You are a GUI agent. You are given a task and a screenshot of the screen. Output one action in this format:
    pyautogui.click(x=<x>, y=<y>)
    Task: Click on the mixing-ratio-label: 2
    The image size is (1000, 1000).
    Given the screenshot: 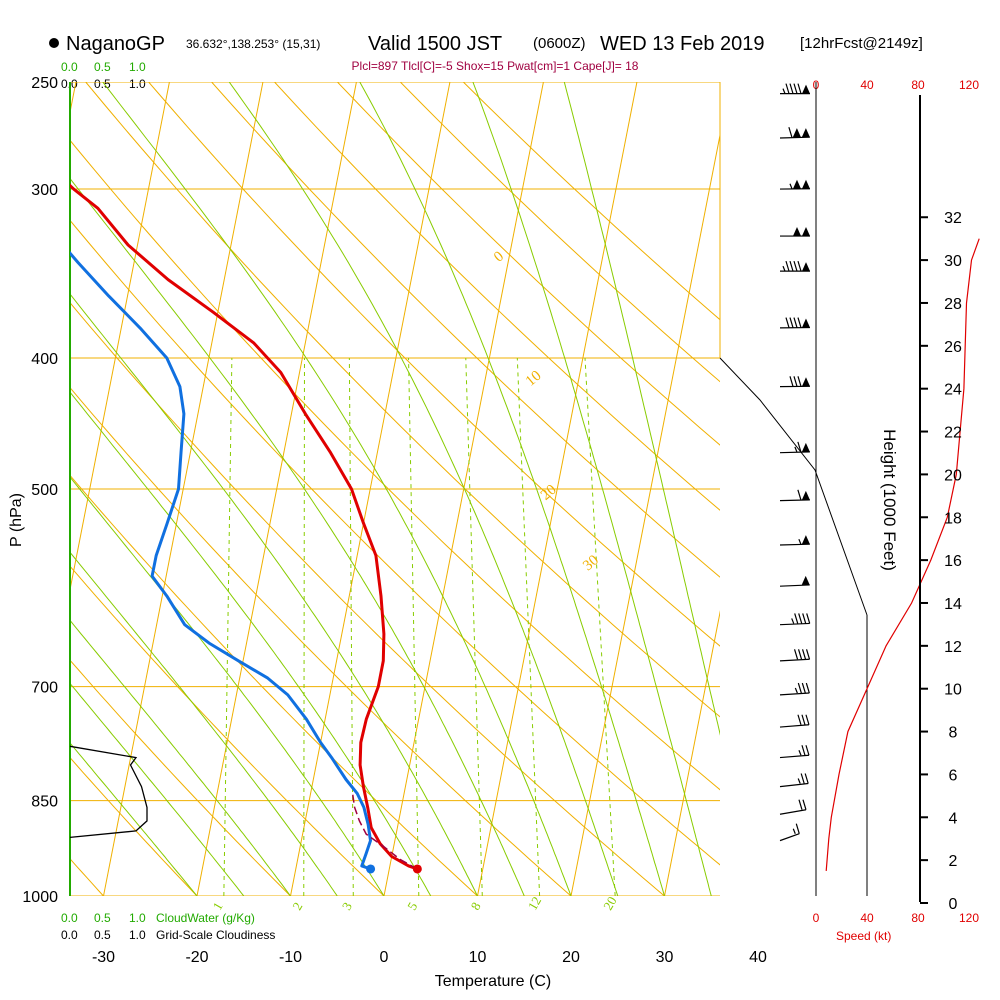 What is the action you would take?
    pyautogui.click(x=297, y=905)
    